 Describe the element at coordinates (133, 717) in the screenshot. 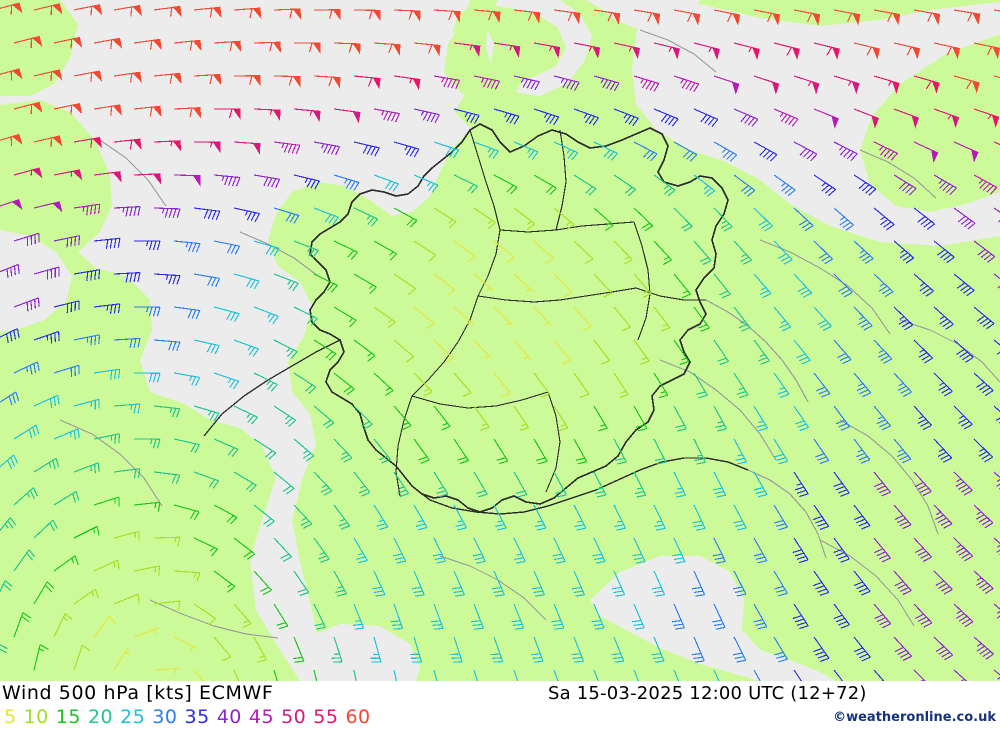

I see `legend-step-25: 25` at that location.